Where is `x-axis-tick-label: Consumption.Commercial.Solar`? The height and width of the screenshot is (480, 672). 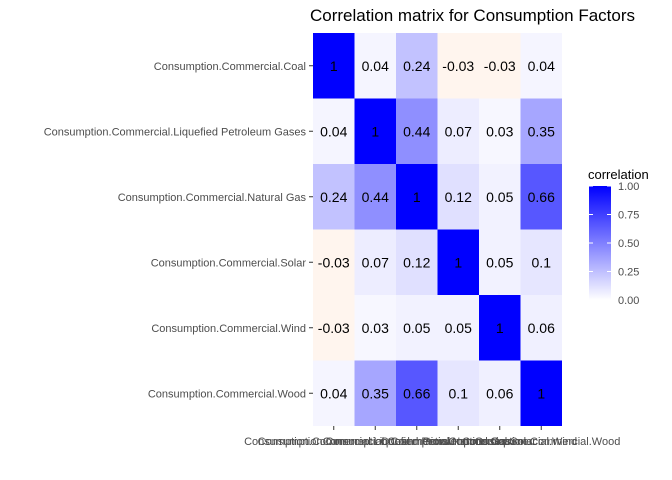
x-axis-tick-label: Consumption.Commercial.Solar is located at coordinates (459, 442).